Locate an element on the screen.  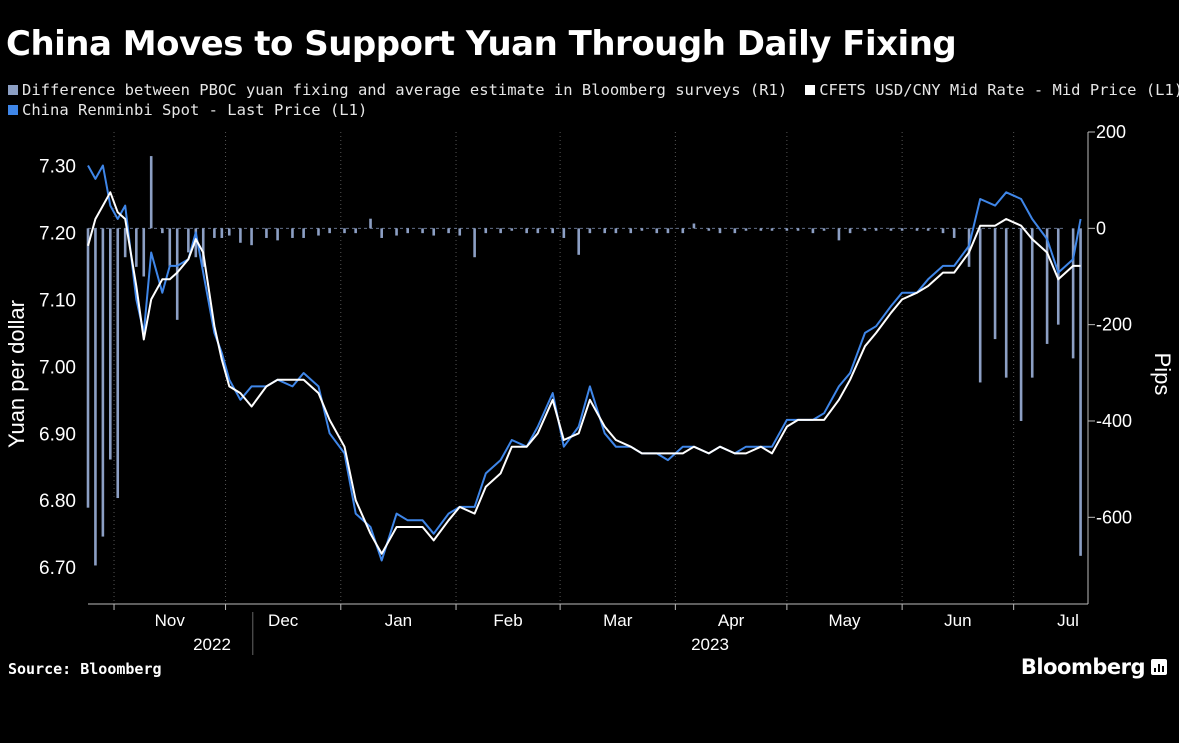
y-left-tick-label: 7.30 is located at coordinates (57, 166).